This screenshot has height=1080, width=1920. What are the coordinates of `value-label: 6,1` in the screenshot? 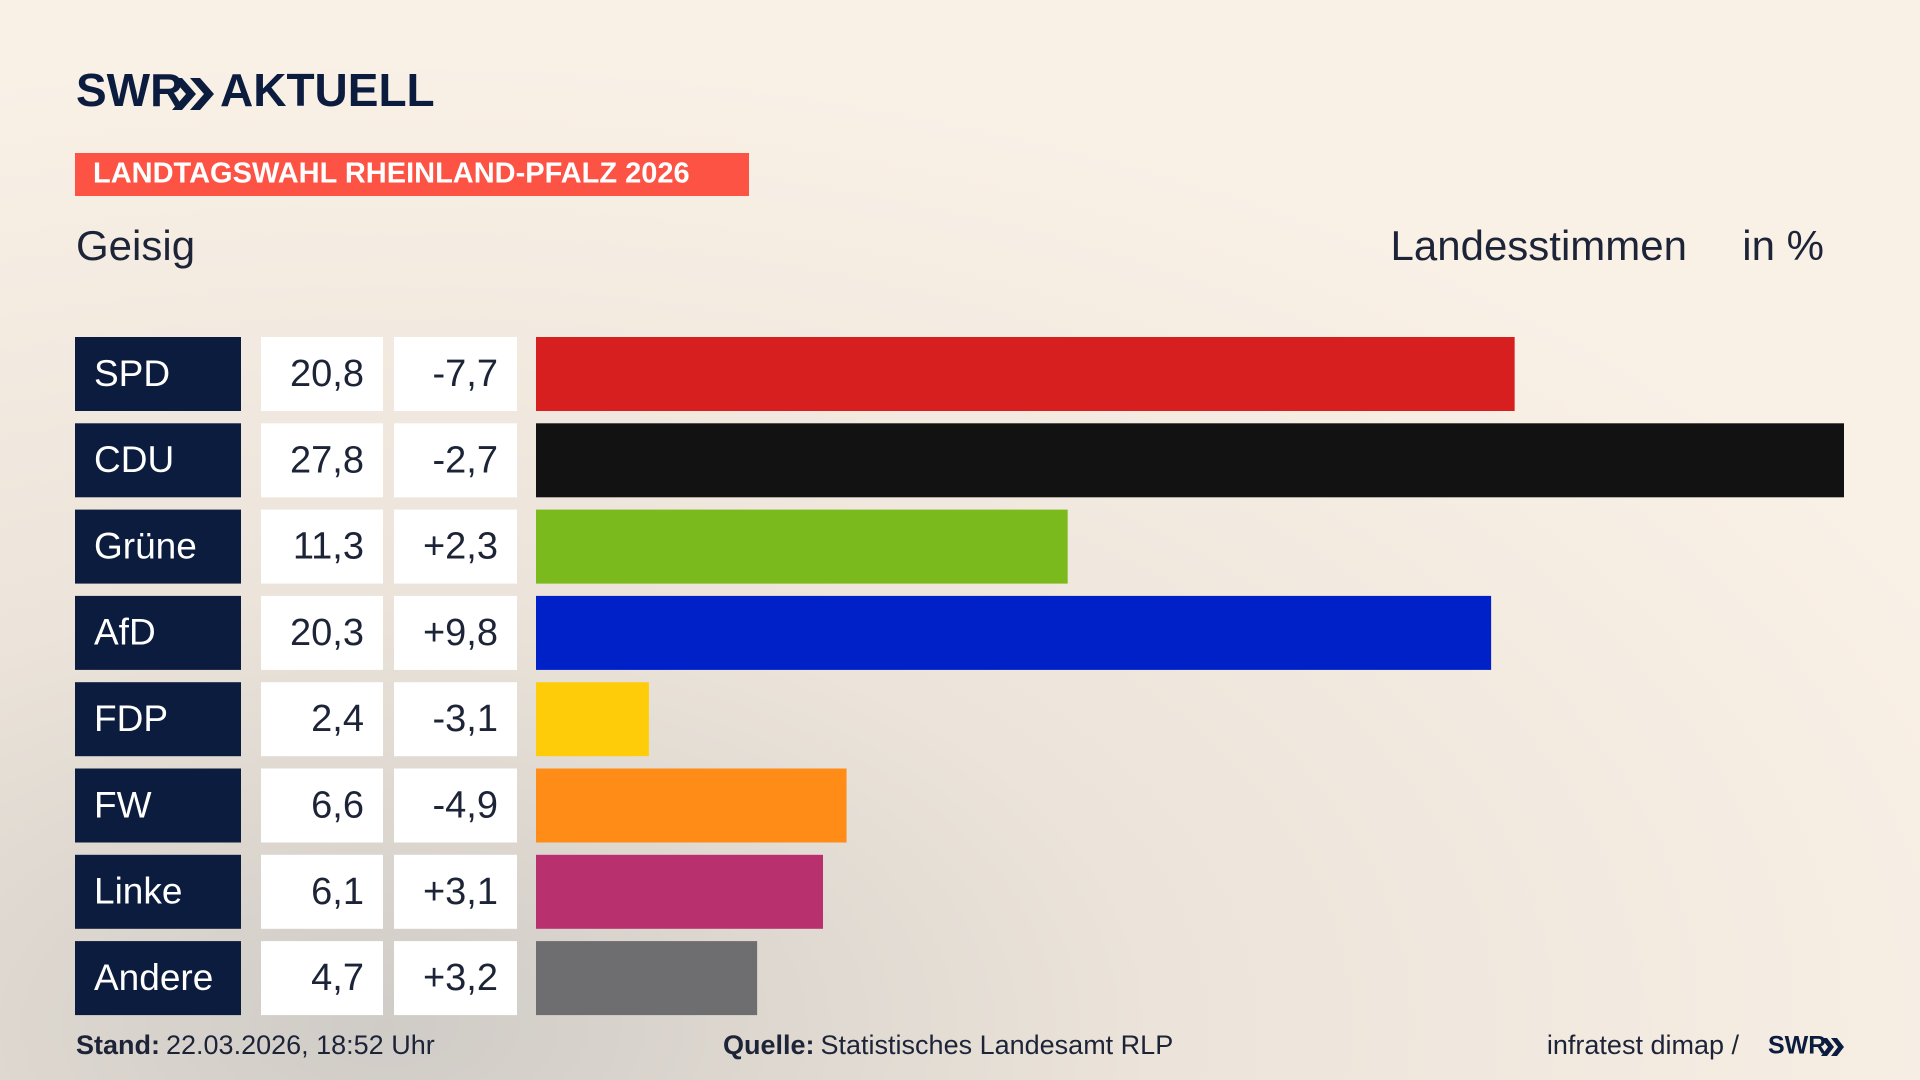 It's located at (337, 892).